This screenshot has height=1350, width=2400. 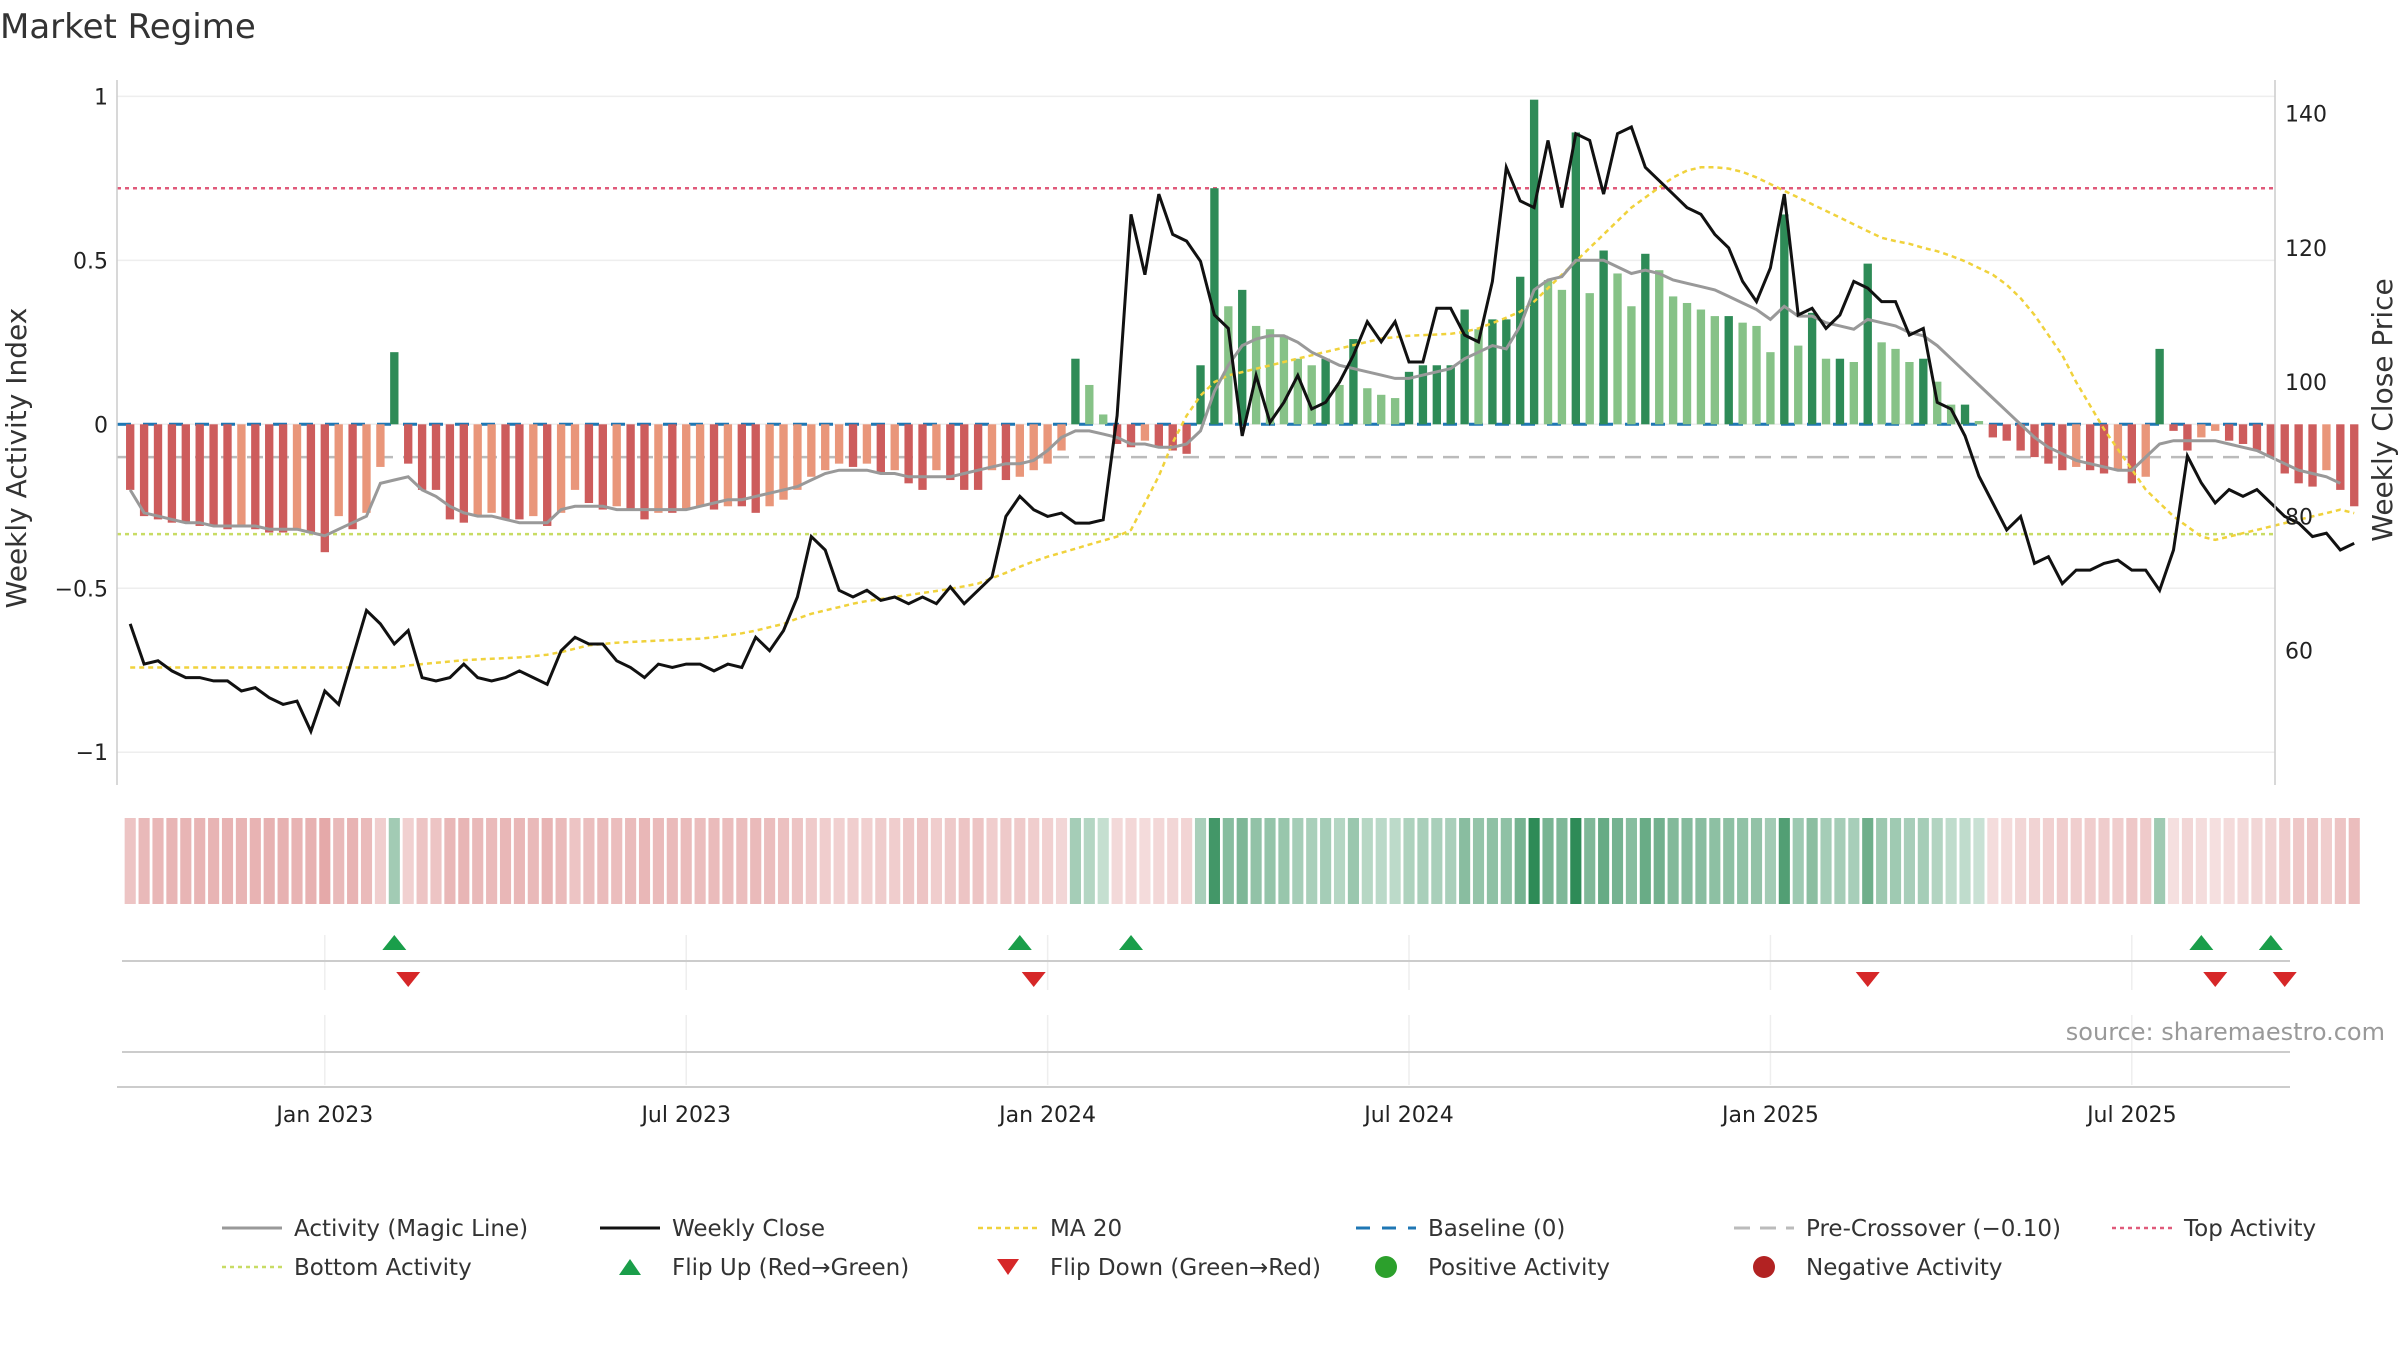 What do you see at coordinates (1086, 1229) in the screenshot?
I see `legend-label: MA 20` at bounding box center [1086, 1229].